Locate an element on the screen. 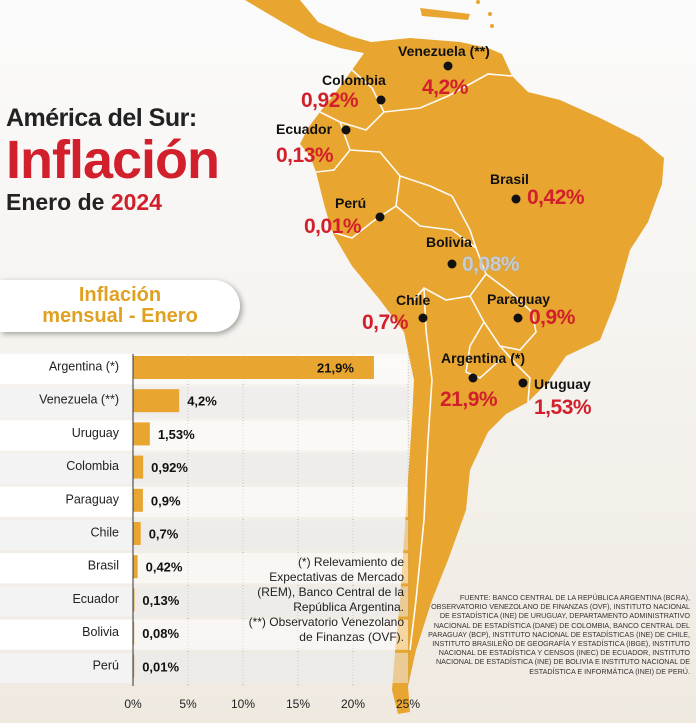 The height and width of the screenshot is (723, 696). map-label-chile: Chile is located at coordinates (413, 300).